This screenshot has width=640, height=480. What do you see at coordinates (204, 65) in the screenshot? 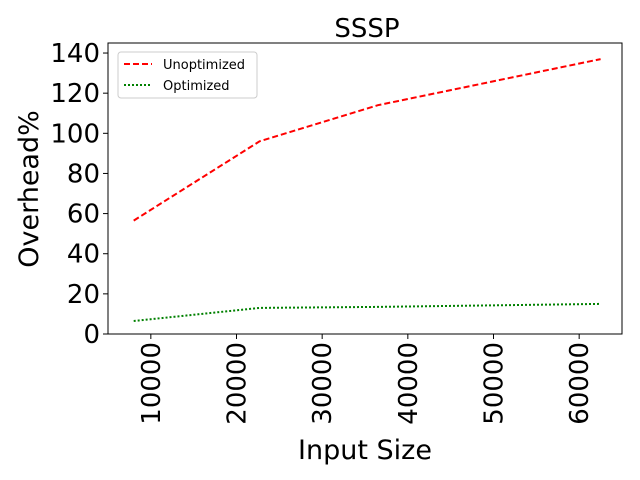
I see `legend-label-unoptimized: Unoptimized` at bounding box center [204, 65].